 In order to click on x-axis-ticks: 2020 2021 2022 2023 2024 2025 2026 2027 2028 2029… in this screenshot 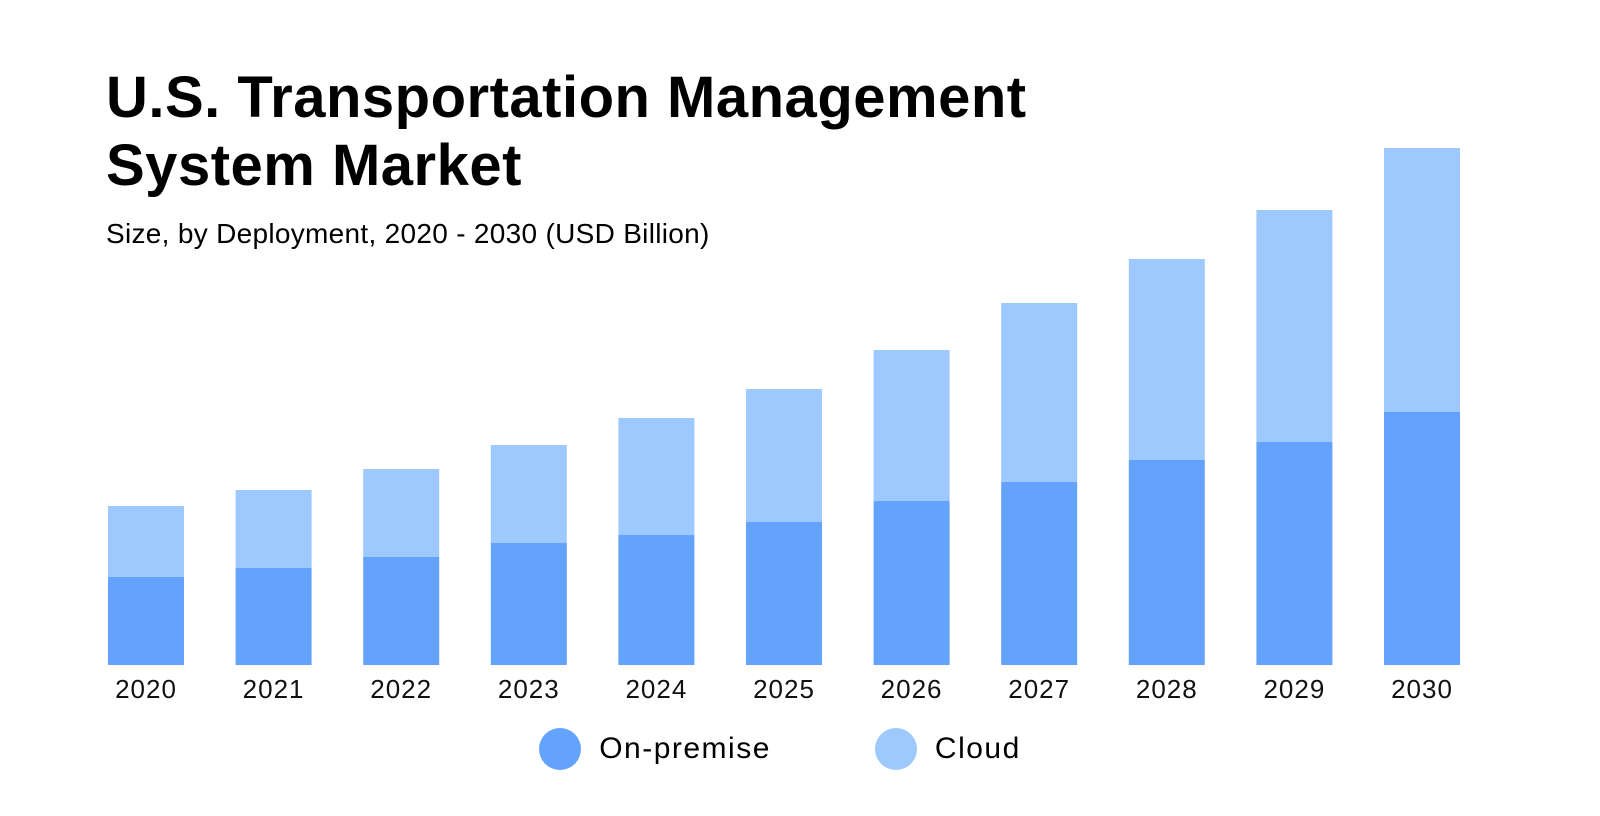, I will do `click(784, 689)`.